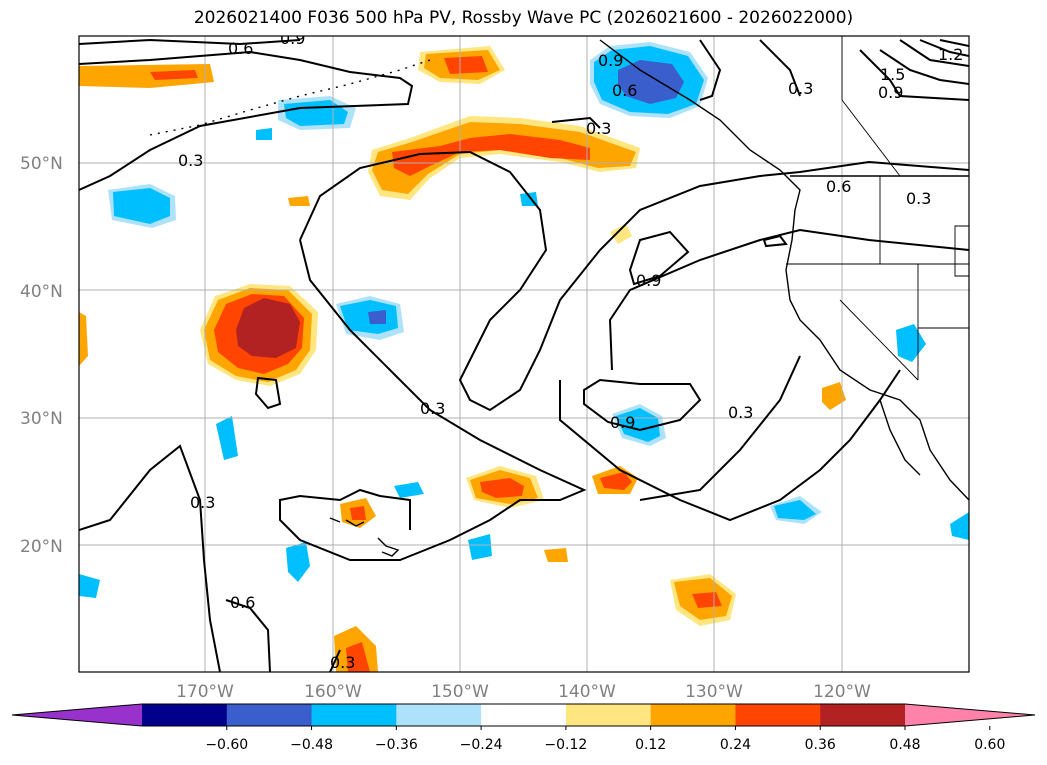 This screenshot has height=765, width=1047. Describe the element at coordinates (714, 692) in the screenshot. I see `lon-label: 130°W` at that location.